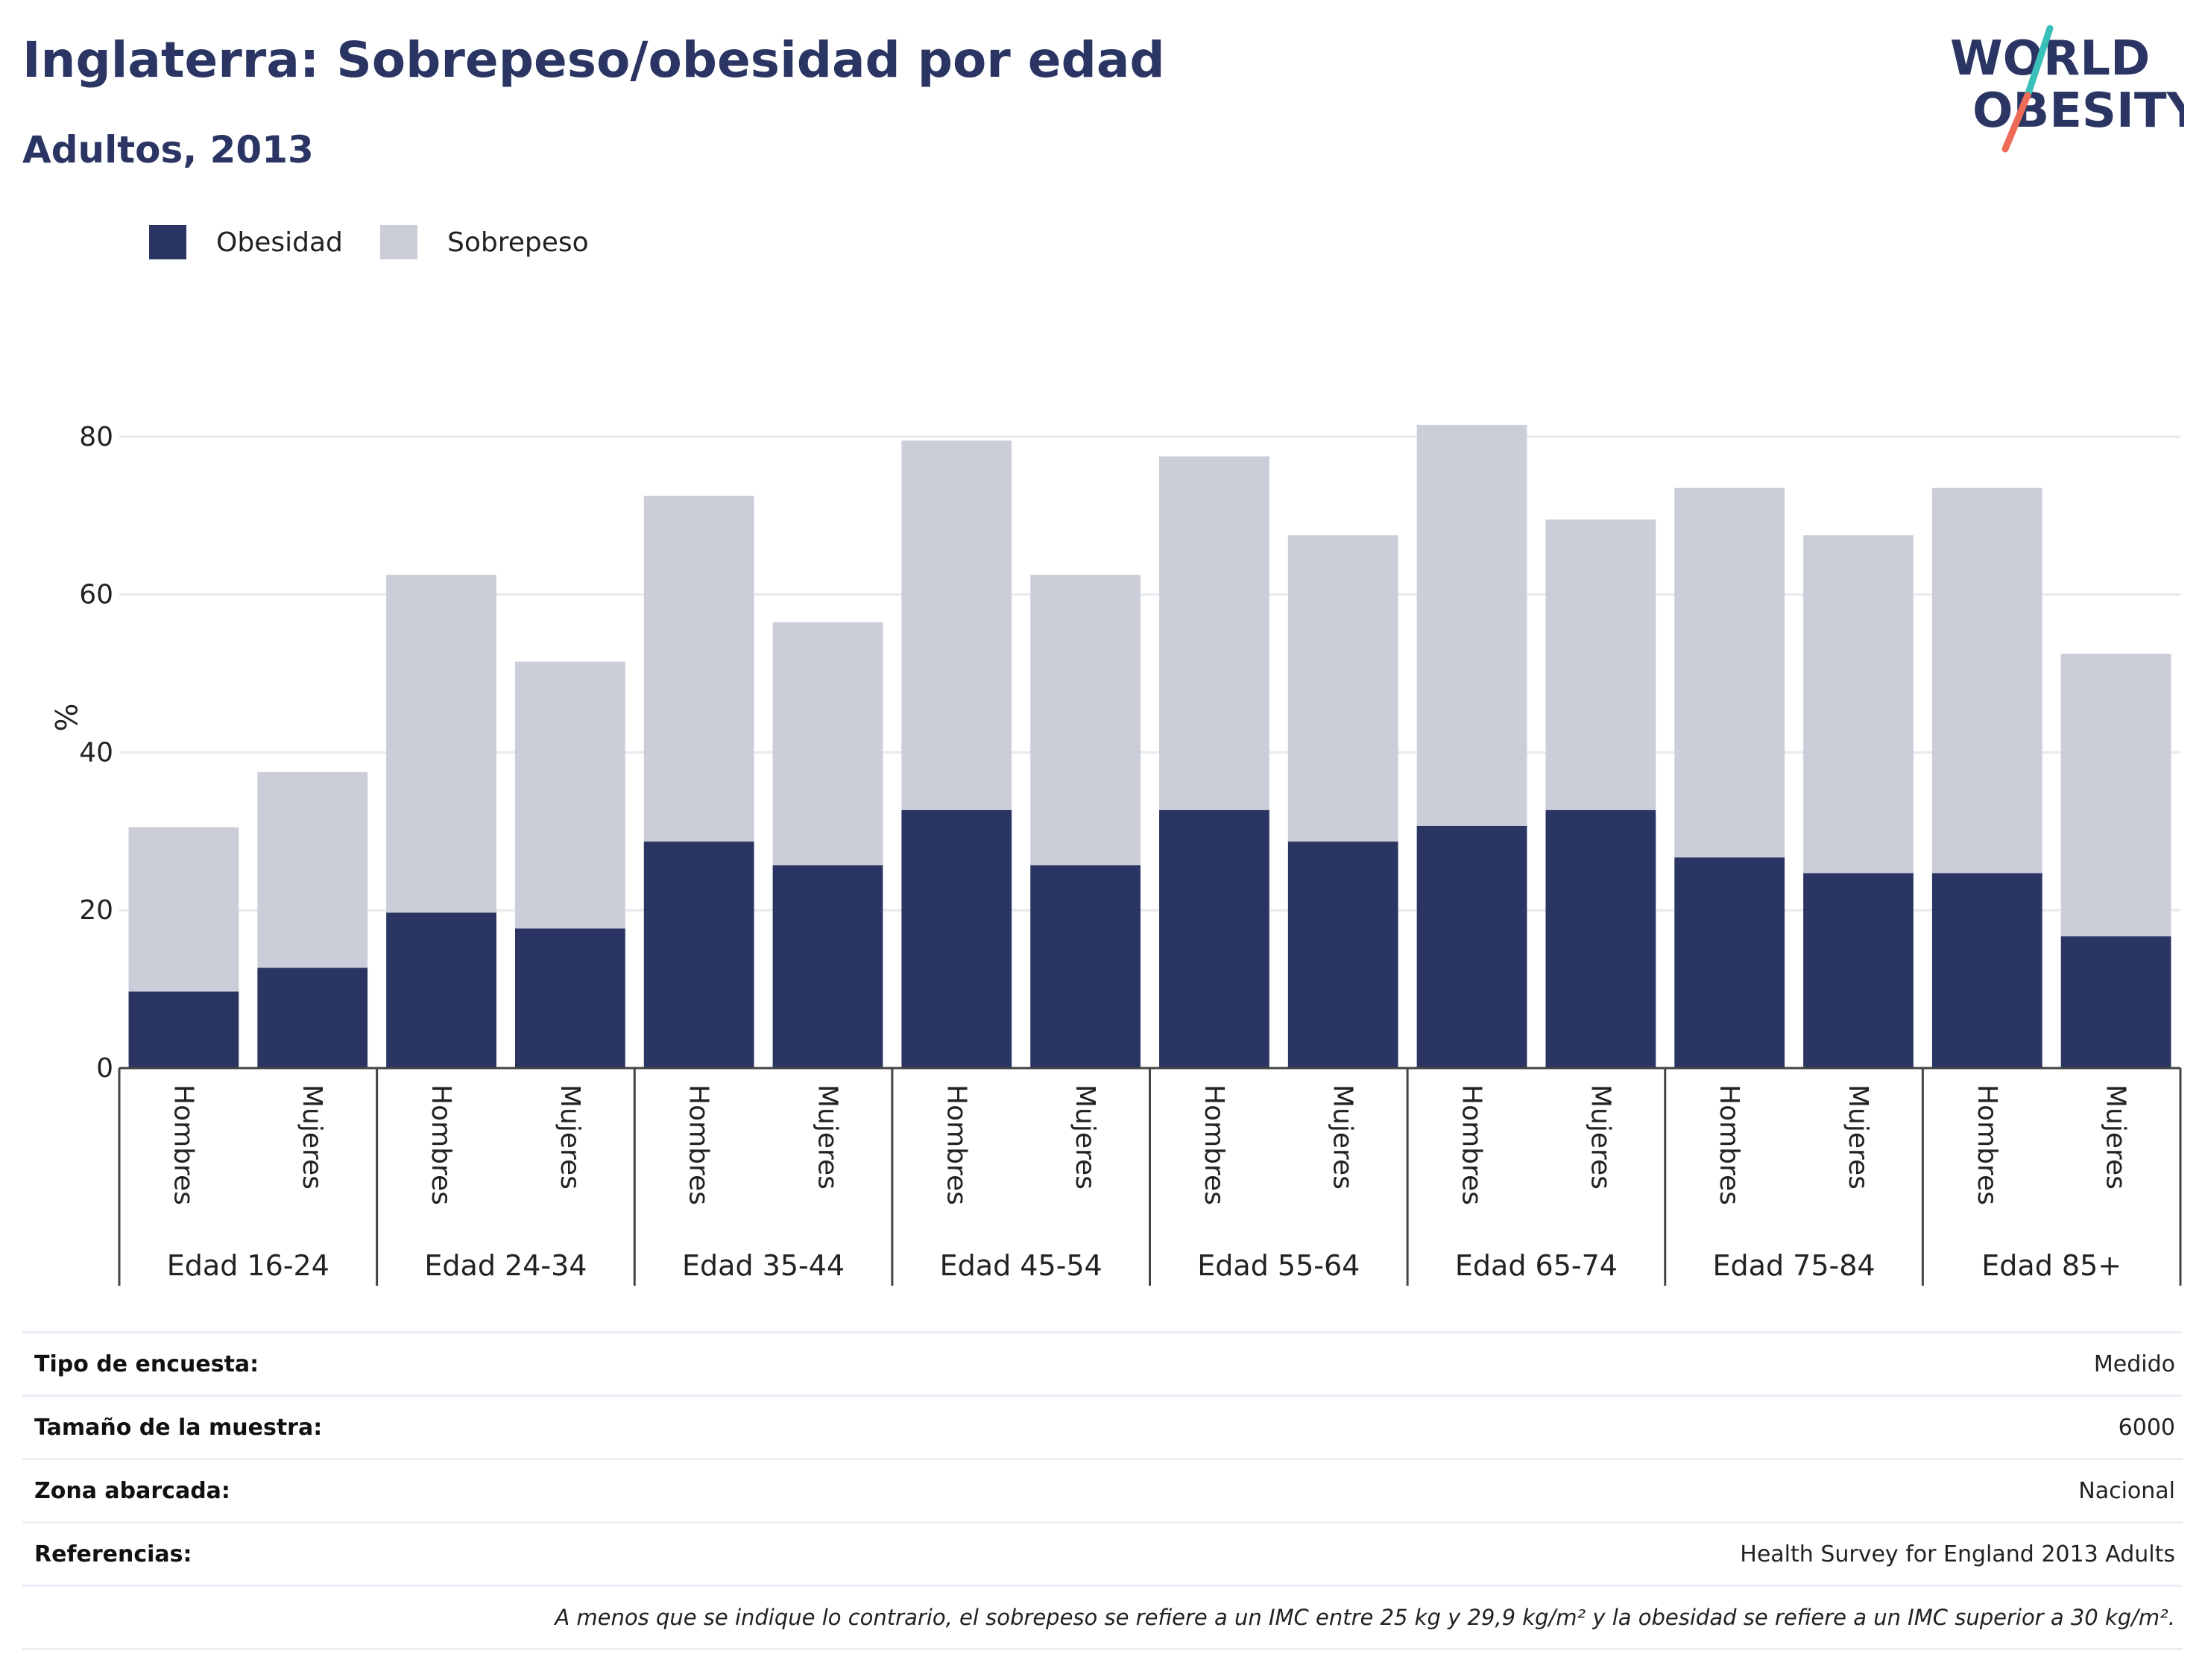  What do you see at coordinates (96, 595) in the screenshot?
I see `y-tick-label-60: 60` at bounding box center [96, 595].